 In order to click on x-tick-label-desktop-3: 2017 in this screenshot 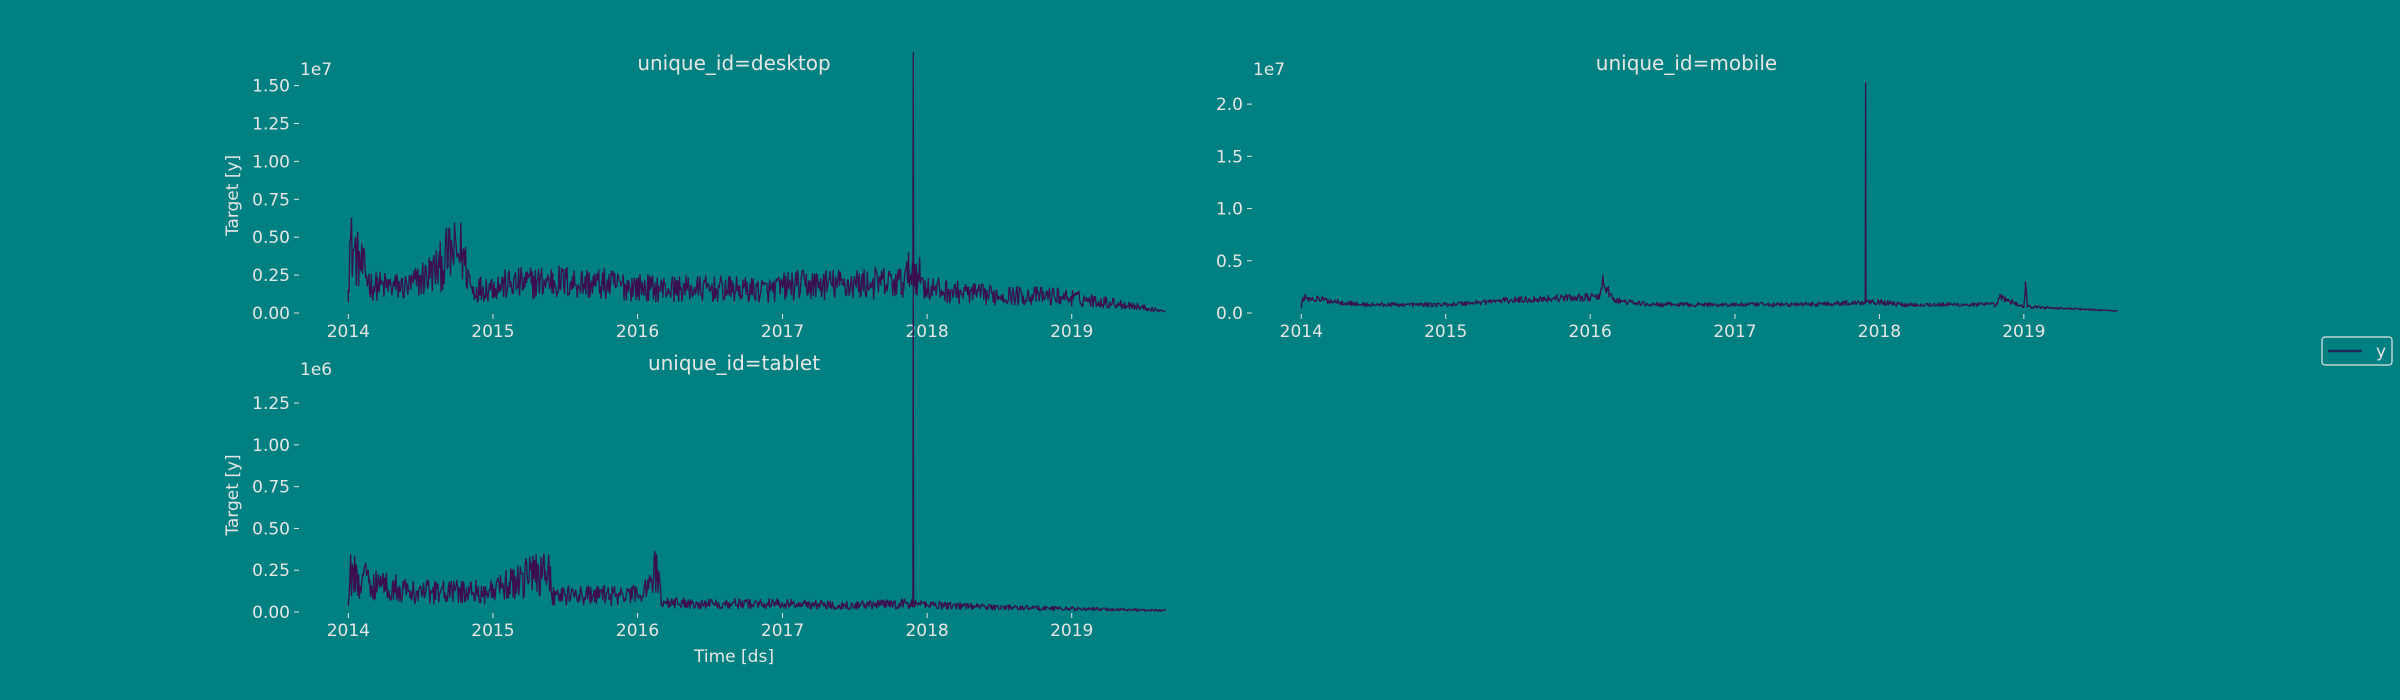, I will do `click(782, 332)`.